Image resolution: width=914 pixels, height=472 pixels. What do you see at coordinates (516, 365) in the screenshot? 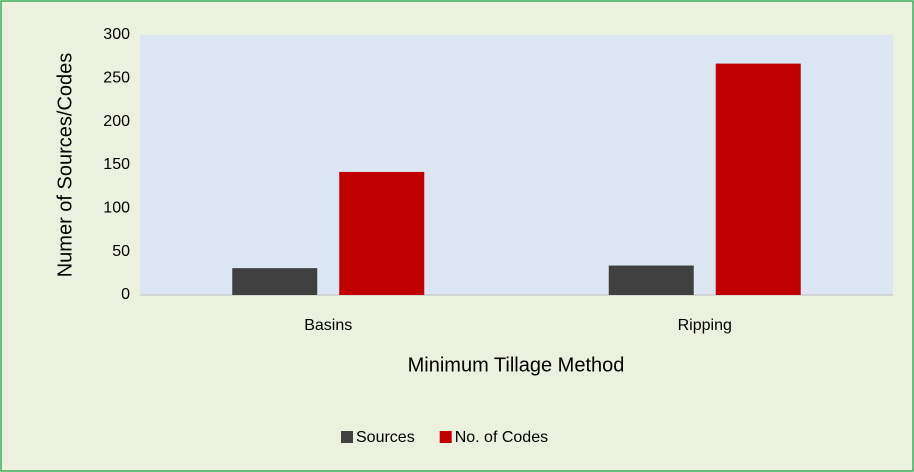
I see `x-axis-title: Minimum Tillage Method` at bounding box center [516, 365].